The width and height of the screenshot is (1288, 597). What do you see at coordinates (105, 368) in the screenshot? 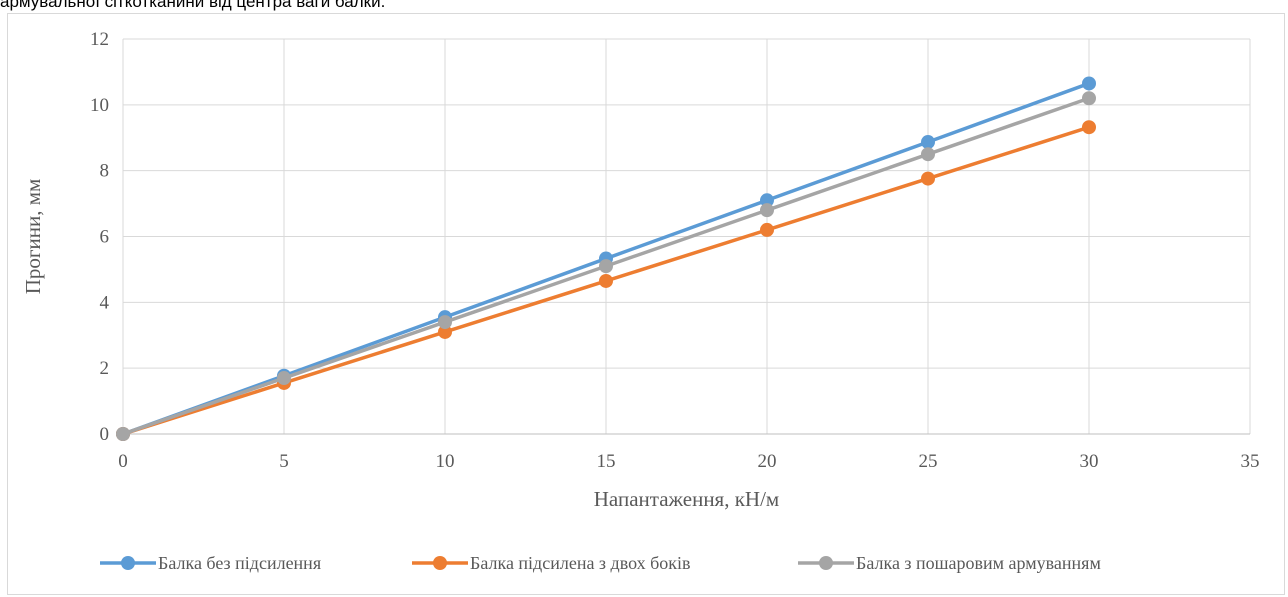
I see `y-tick-label: 2` at bounding box center [105, 368].